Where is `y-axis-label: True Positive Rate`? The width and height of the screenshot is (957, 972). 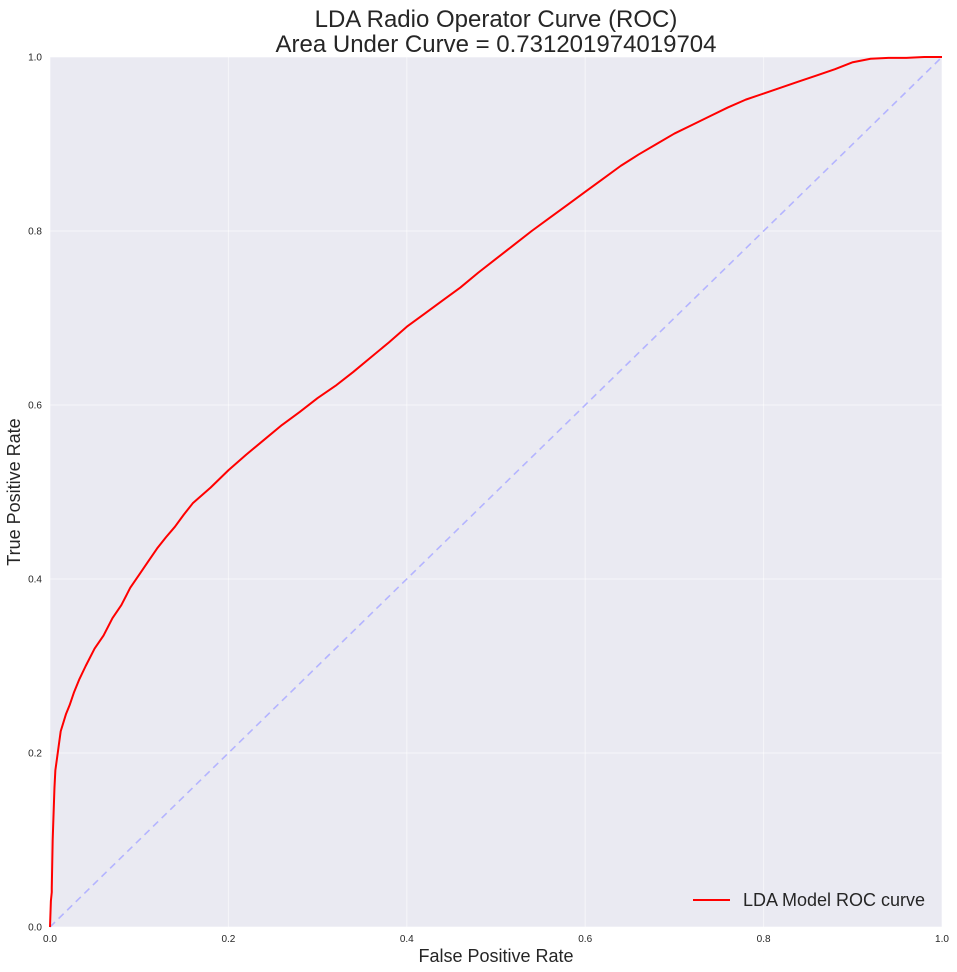
y-axis-label: True Positive Rate is located at coordinates (14, 491).